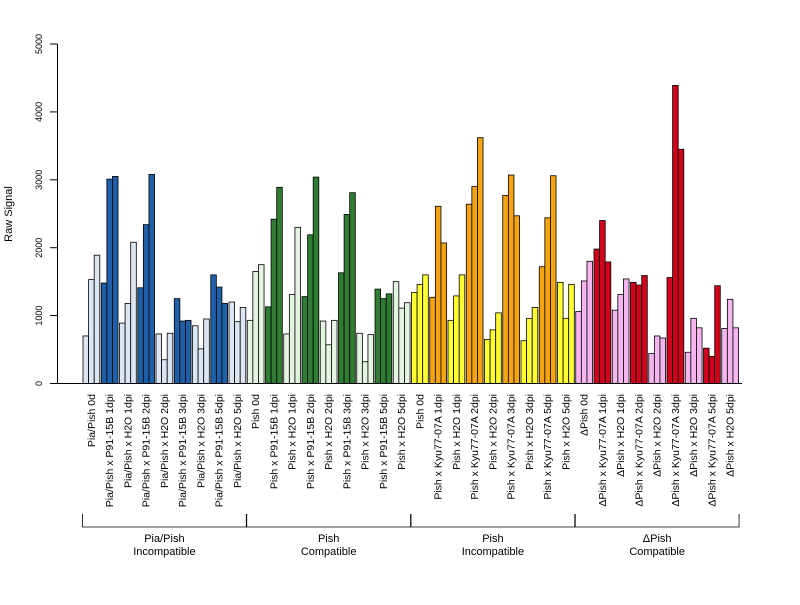 The image size is (800, 605). I want to click on group-label-line2: Incompatible, so click(493, 552).